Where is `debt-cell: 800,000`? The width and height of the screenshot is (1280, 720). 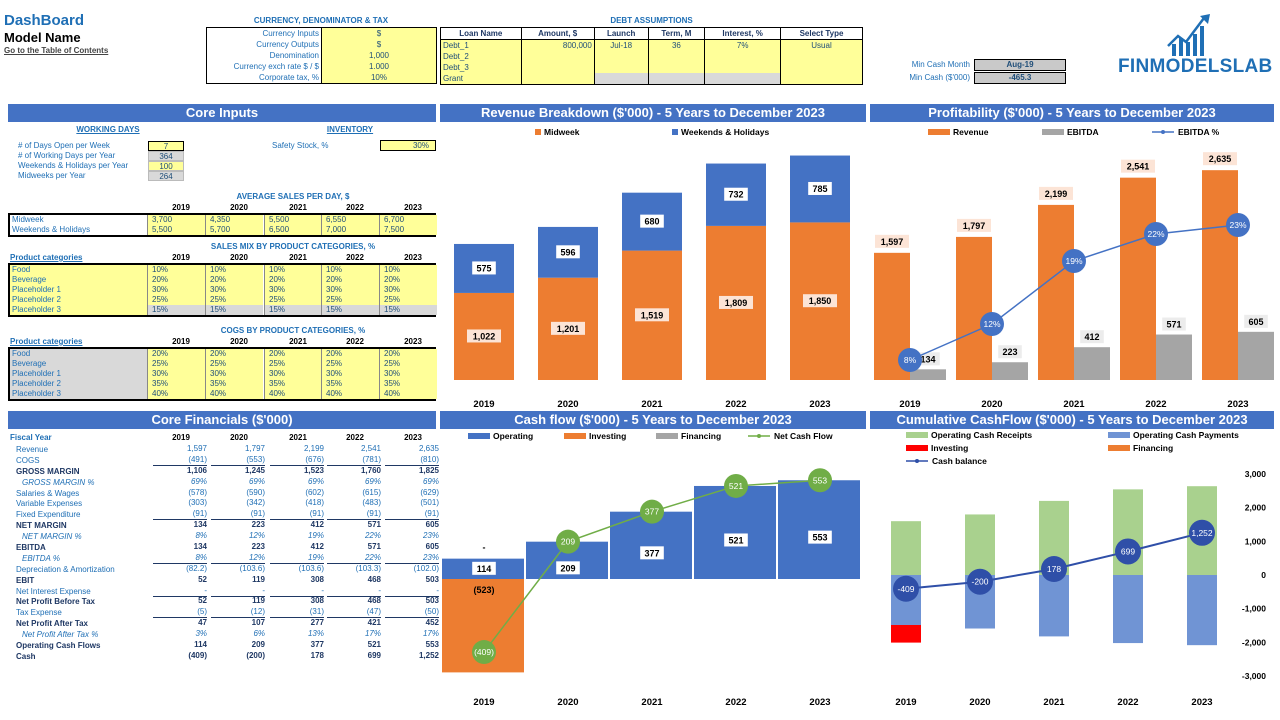
debt-cell: 800,000 is located at coordinates (557, 45).